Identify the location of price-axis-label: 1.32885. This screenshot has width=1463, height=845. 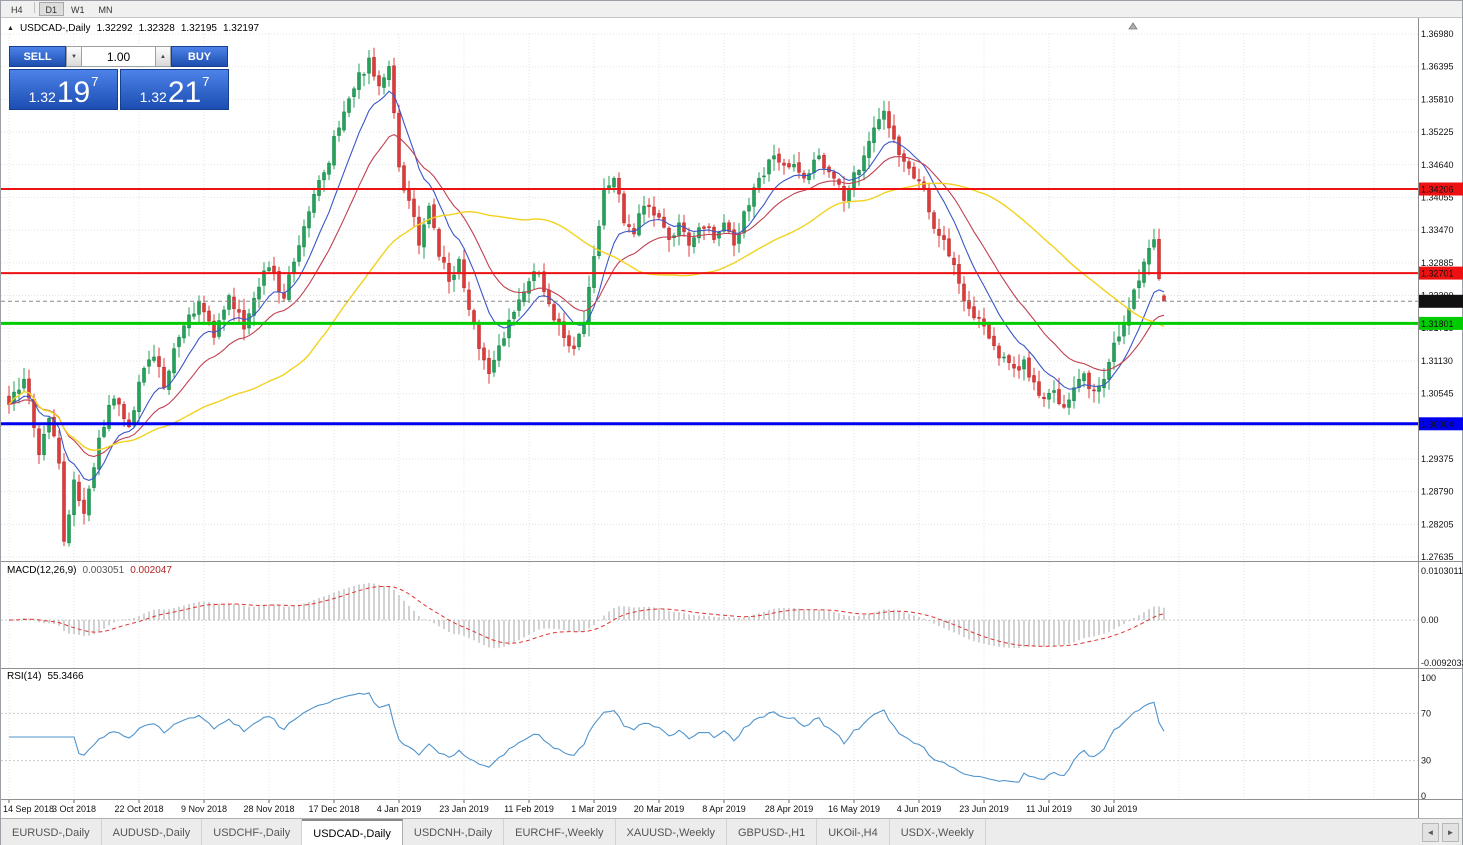
(1437, 263).